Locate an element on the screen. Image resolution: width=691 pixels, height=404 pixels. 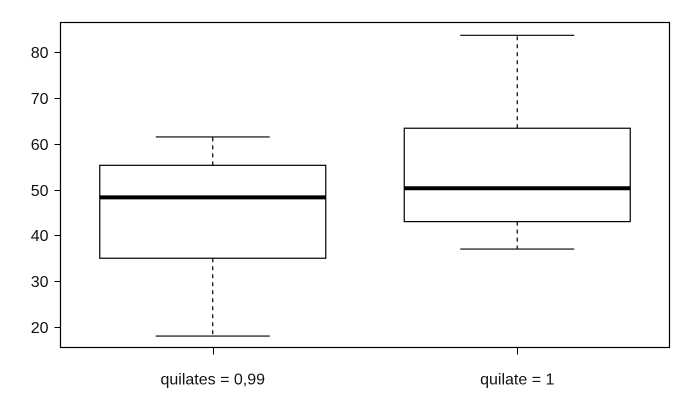
y-axis: 20 30 40 50 60 70 80 is located at coordinates (46, 191).